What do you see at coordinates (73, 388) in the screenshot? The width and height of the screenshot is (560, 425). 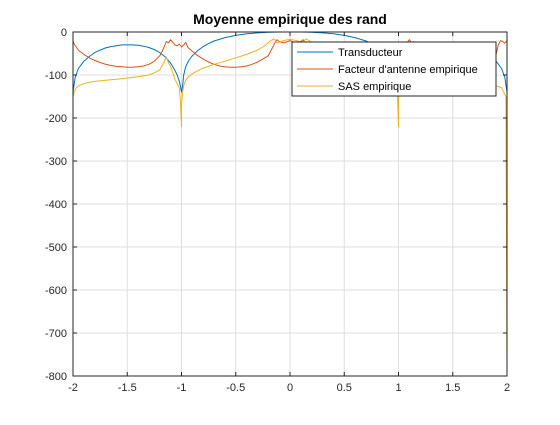 I see `x-tick-label: -2` at bounding box center [73, 388].